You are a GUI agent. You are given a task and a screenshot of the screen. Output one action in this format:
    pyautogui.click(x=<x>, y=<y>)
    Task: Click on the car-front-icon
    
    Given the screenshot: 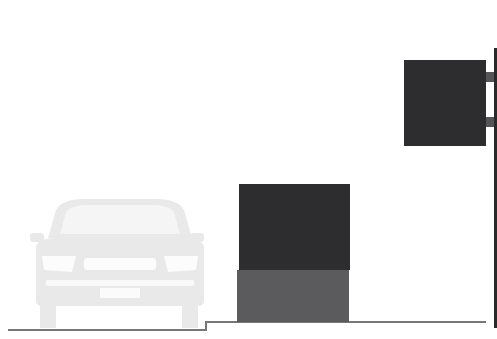 What is the action you would take?
    pyautogui.click(x=117, y=263)
    